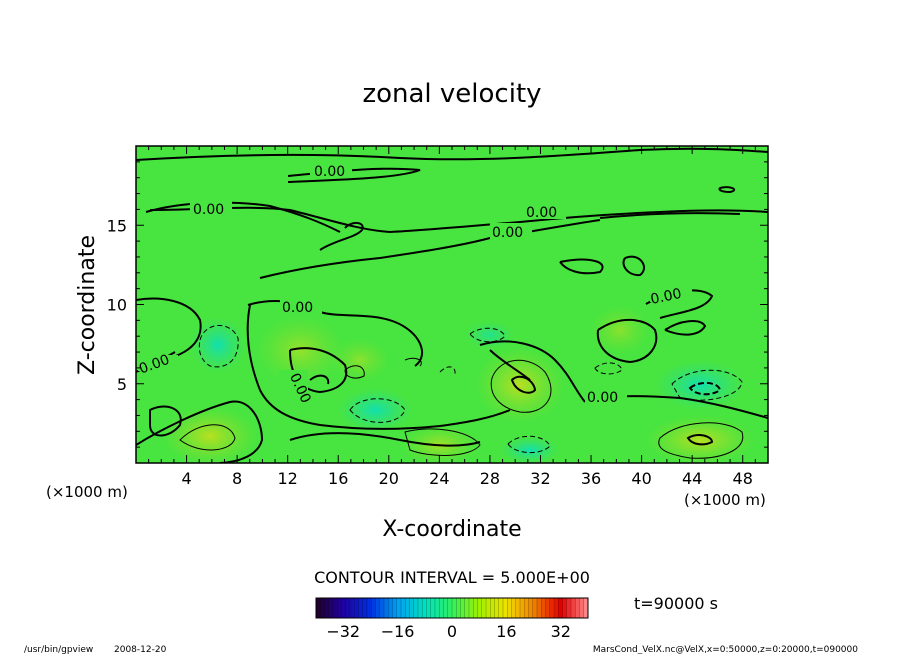  Describe the element at coordinates (676, 603) in the screenshot. I see `time-label: t=90000 s` at that location.